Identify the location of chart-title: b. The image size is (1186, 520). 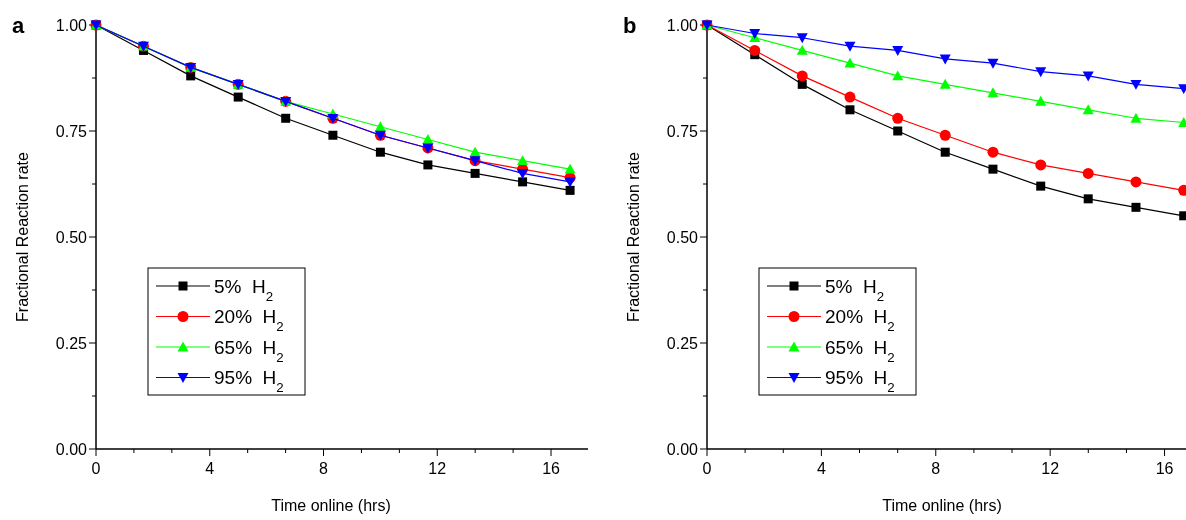
(630, 25).